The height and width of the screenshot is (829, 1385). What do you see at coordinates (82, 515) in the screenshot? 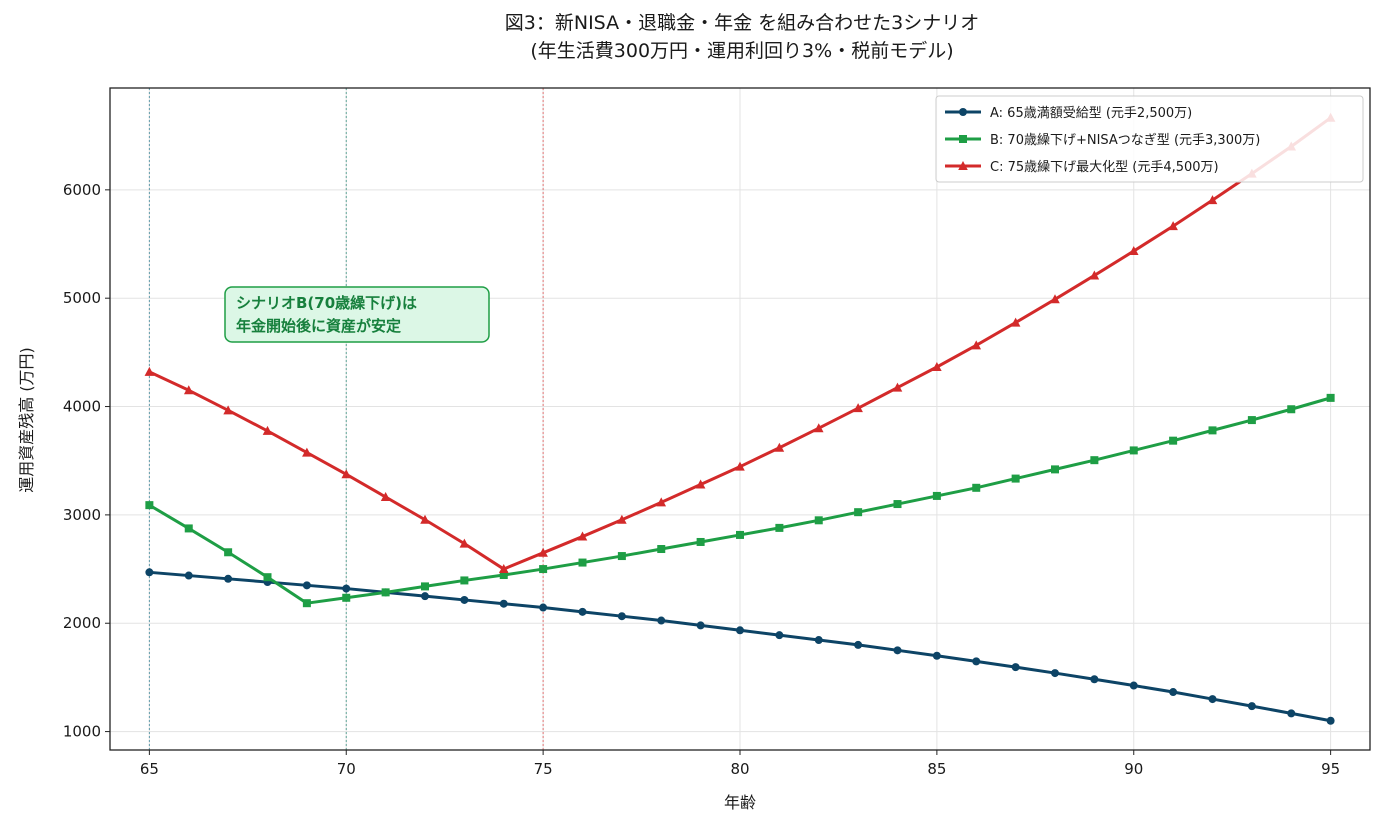
I see `y-tick-label: 3000` at bounding box center [82, 515].